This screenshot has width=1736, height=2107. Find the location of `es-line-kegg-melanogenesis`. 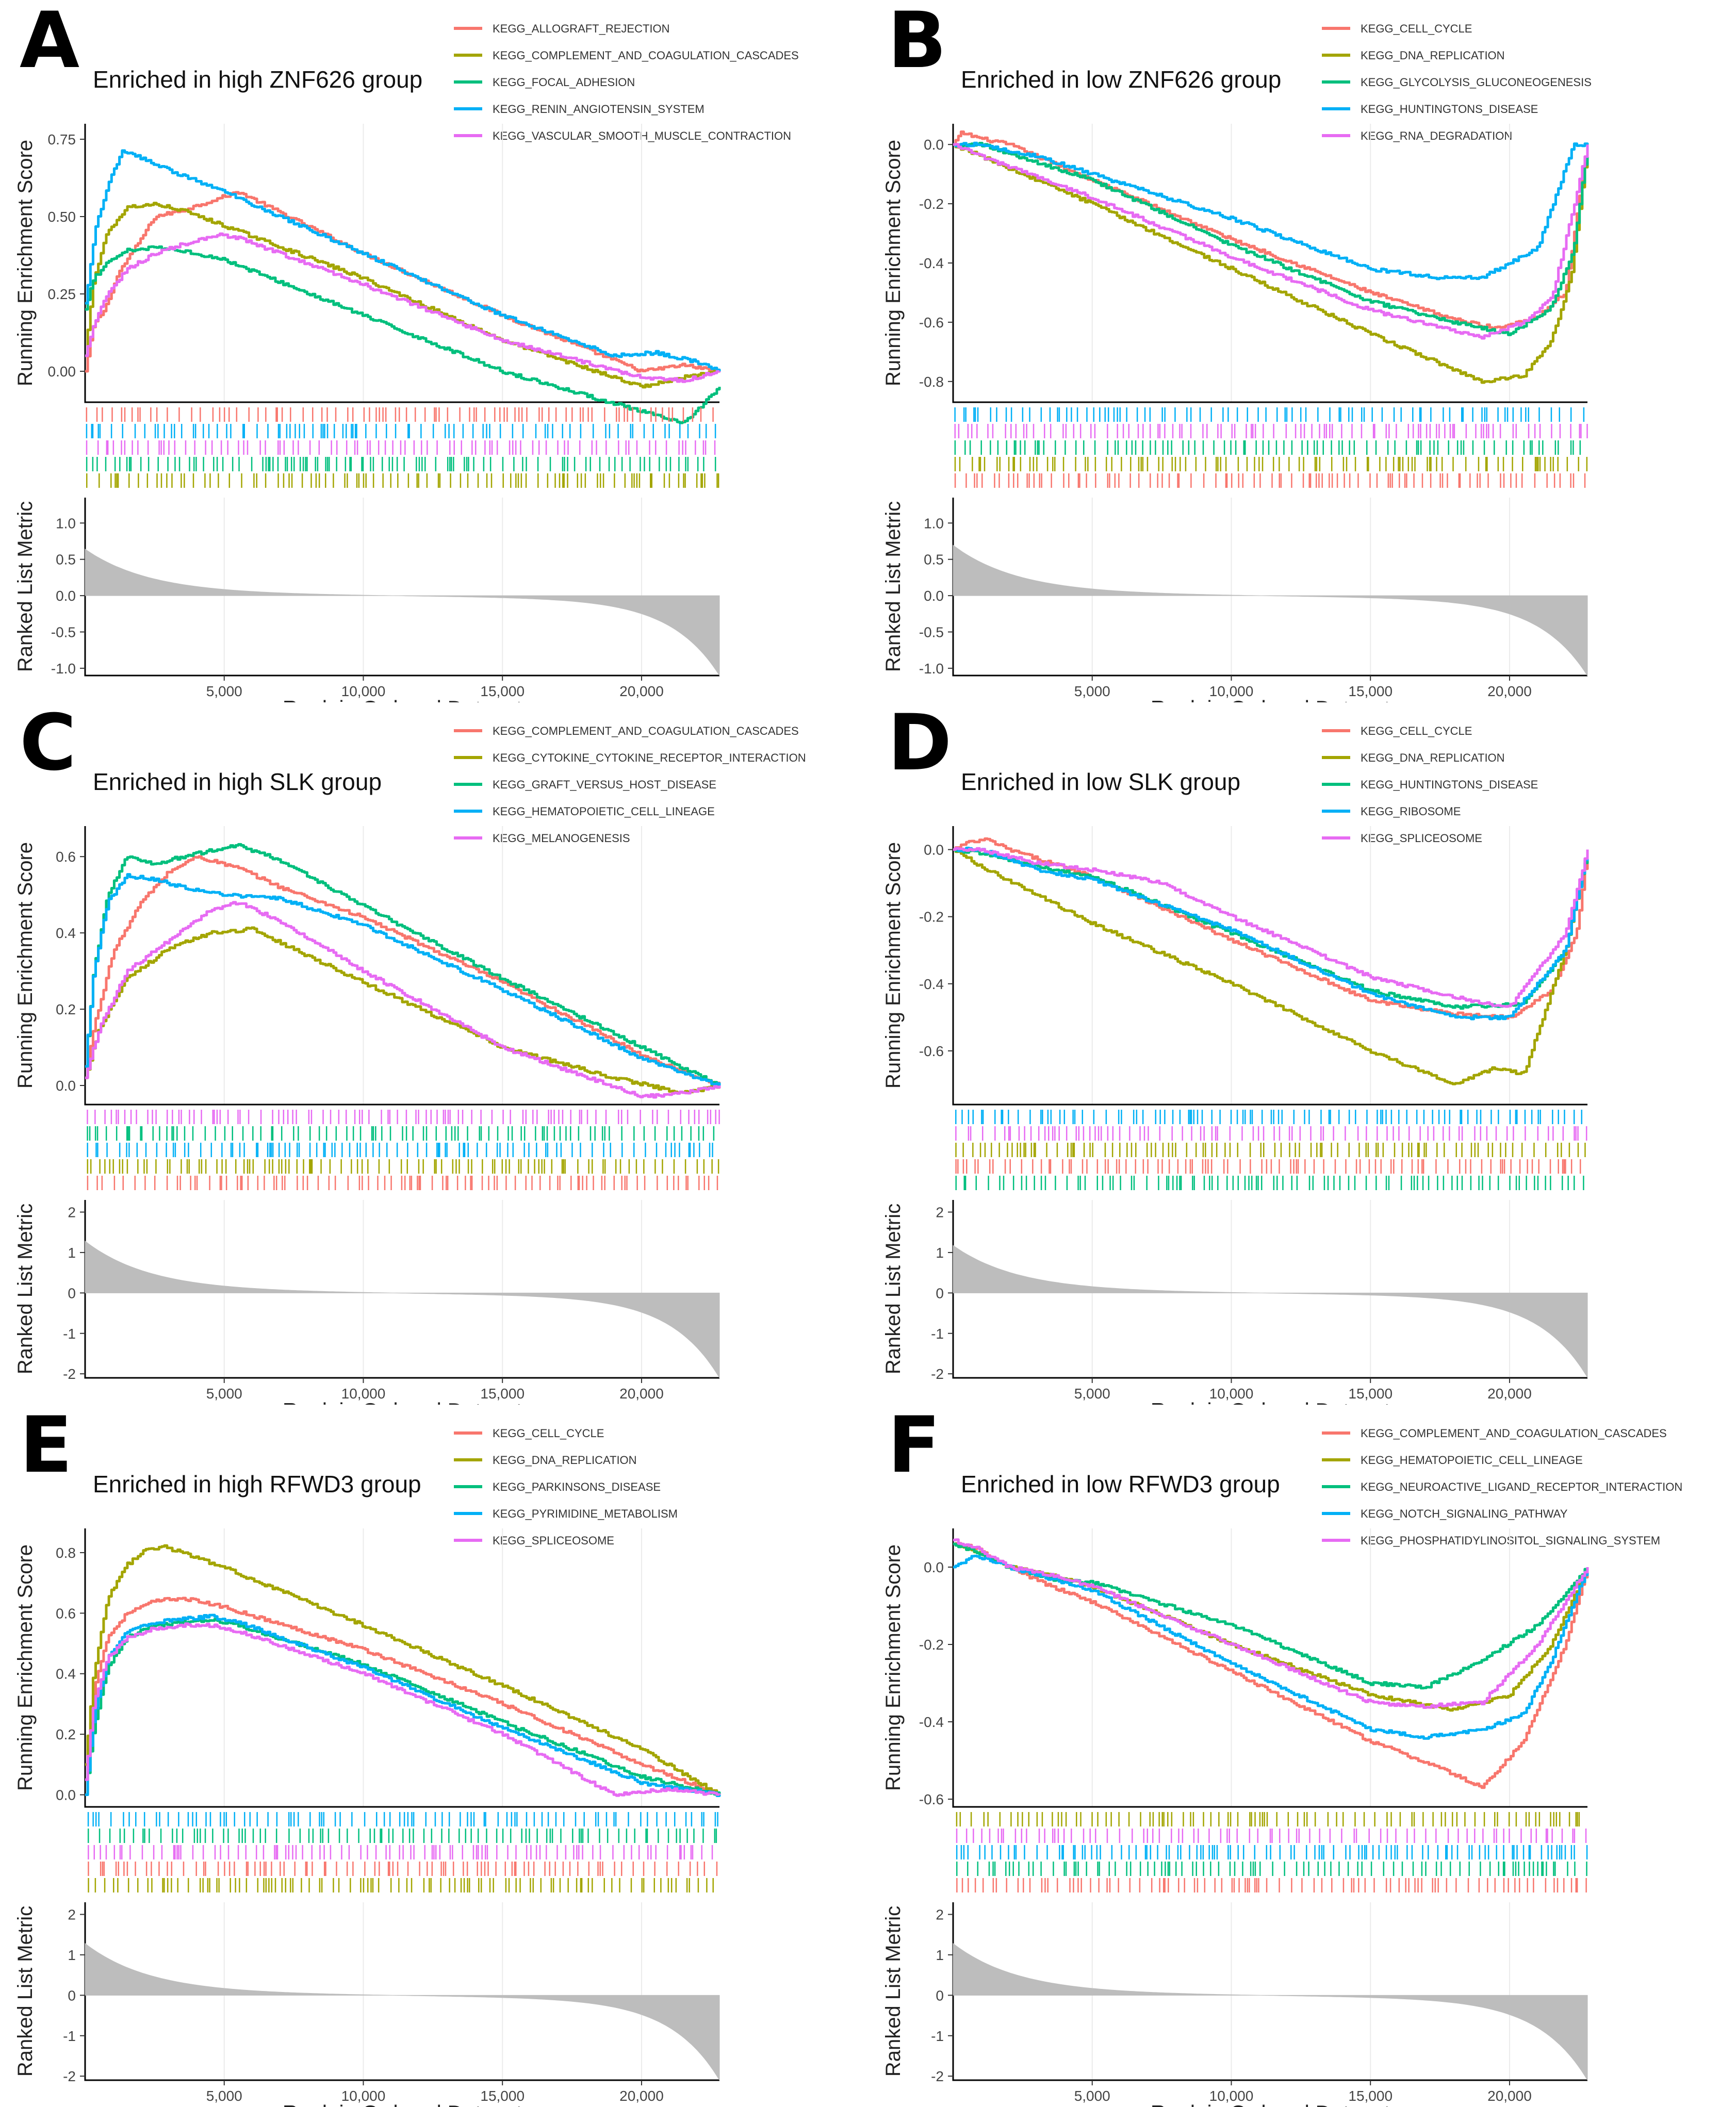

es-line-kegg-melanogenesis is located at coordinates (403, 1000).